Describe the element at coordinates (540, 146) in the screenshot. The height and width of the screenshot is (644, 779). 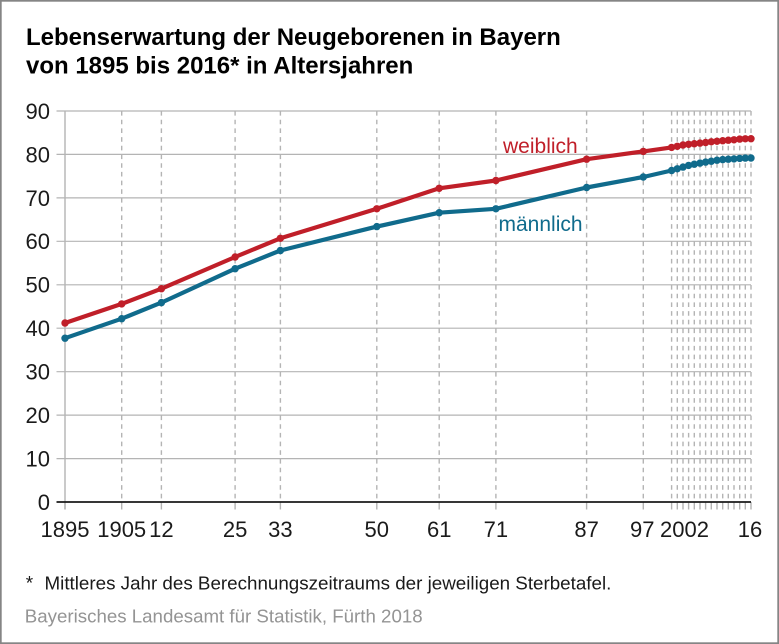
I see `svg-text: weiblich` at that location.